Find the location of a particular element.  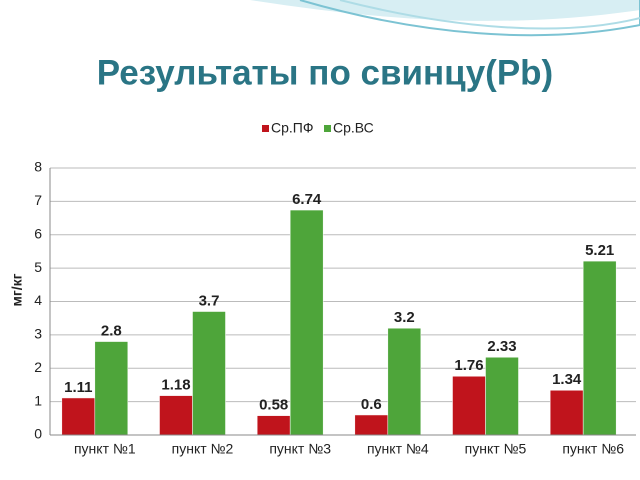

y-tick-label: 6 is located at coordinates (38, 233).